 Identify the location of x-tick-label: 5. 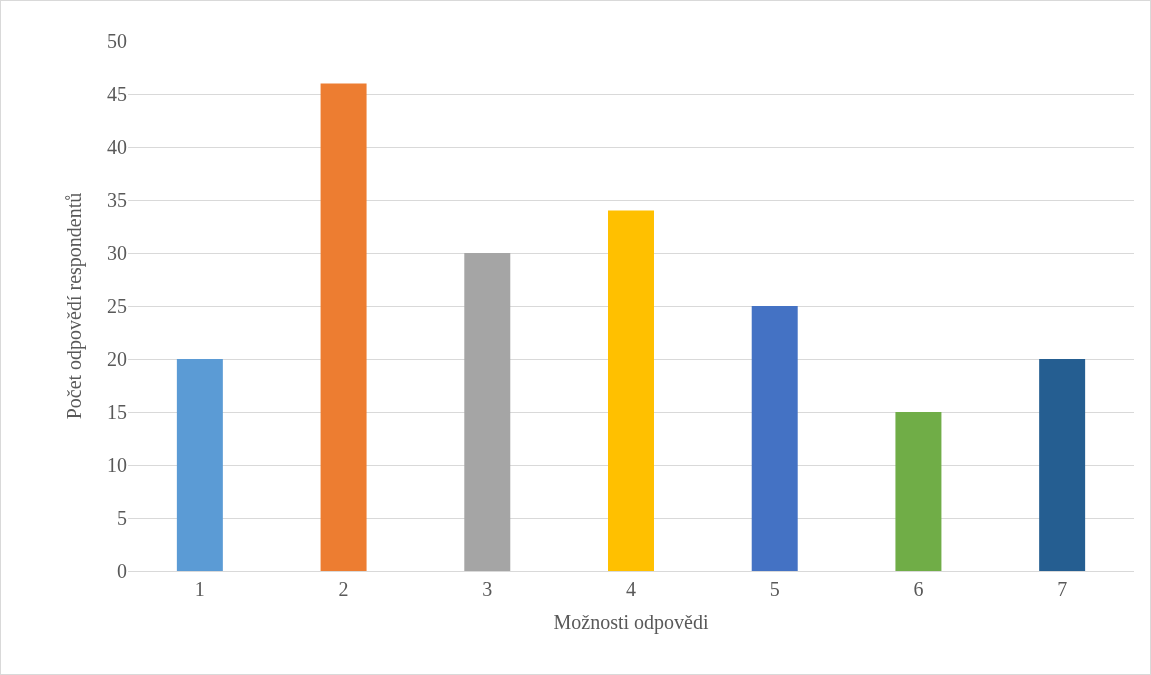
(774, 589).